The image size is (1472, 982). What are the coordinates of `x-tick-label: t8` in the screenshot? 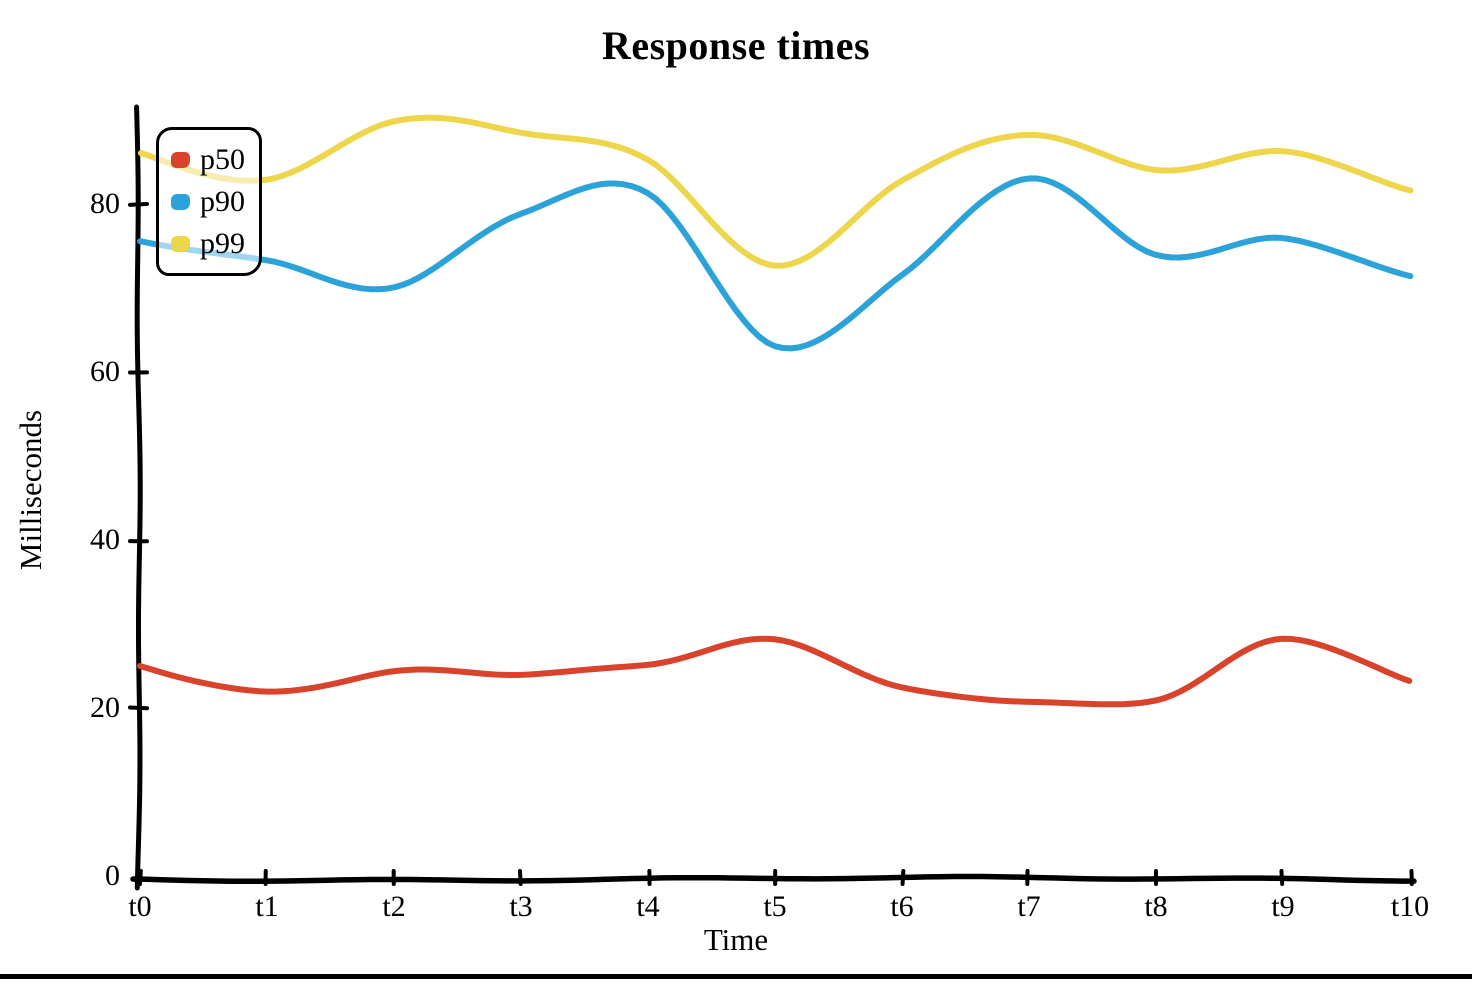 It's located at (1156, 906).